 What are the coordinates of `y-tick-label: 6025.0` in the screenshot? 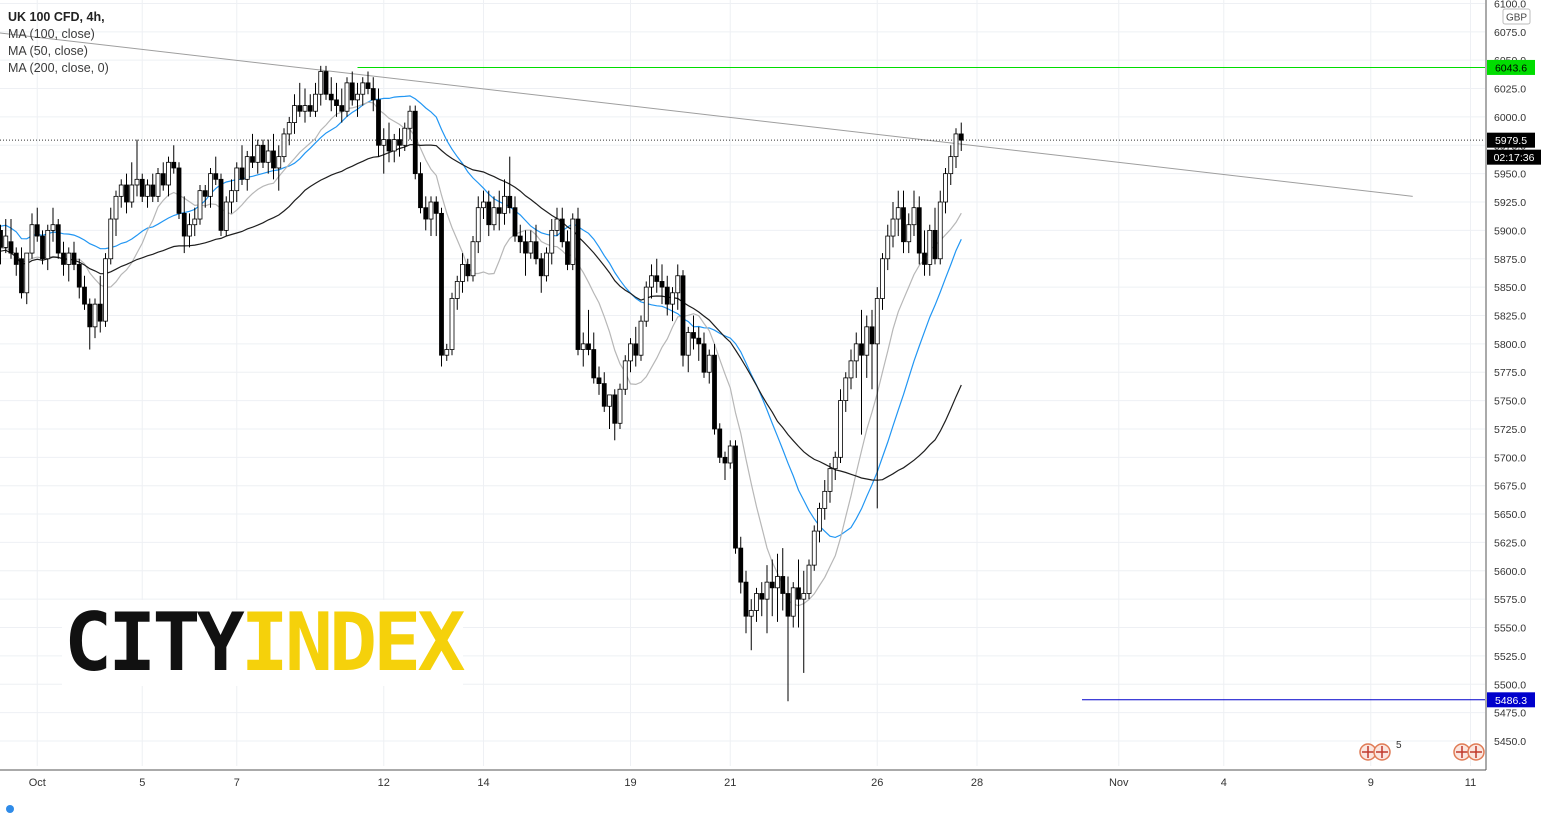 It's located at (1510, 90).